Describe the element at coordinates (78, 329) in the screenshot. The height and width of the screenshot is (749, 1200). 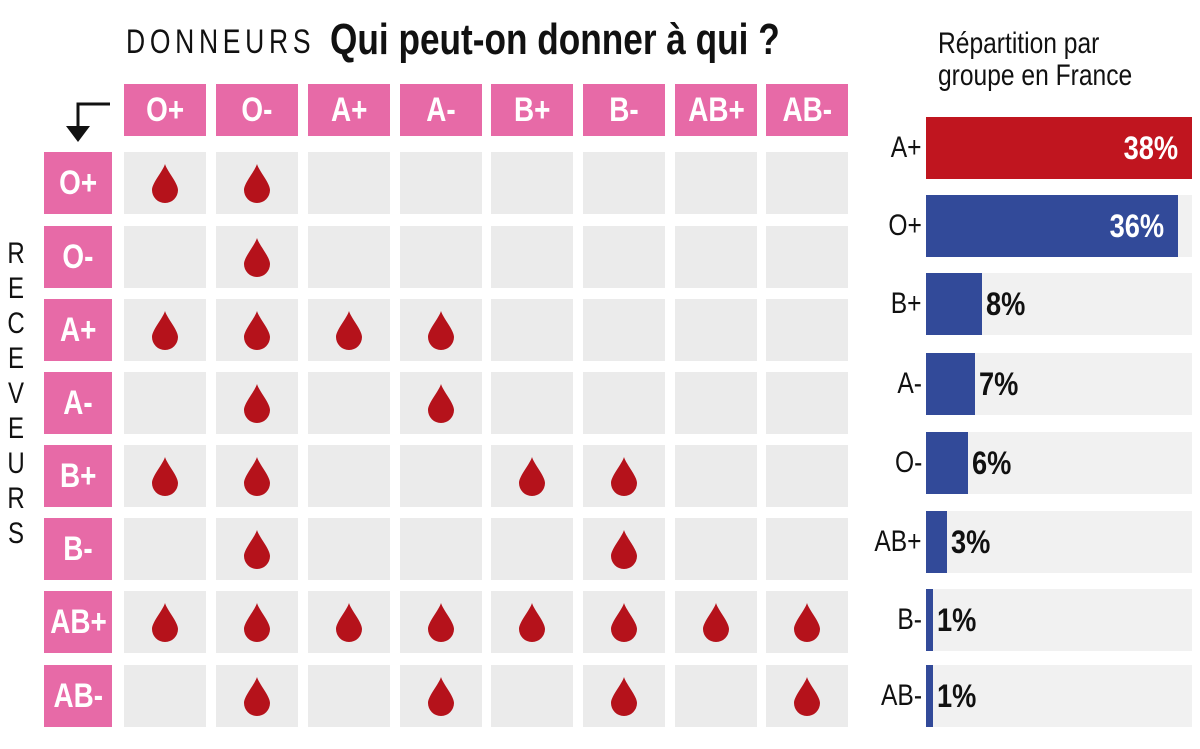
I see `recipient-header-label: A+` at that location.